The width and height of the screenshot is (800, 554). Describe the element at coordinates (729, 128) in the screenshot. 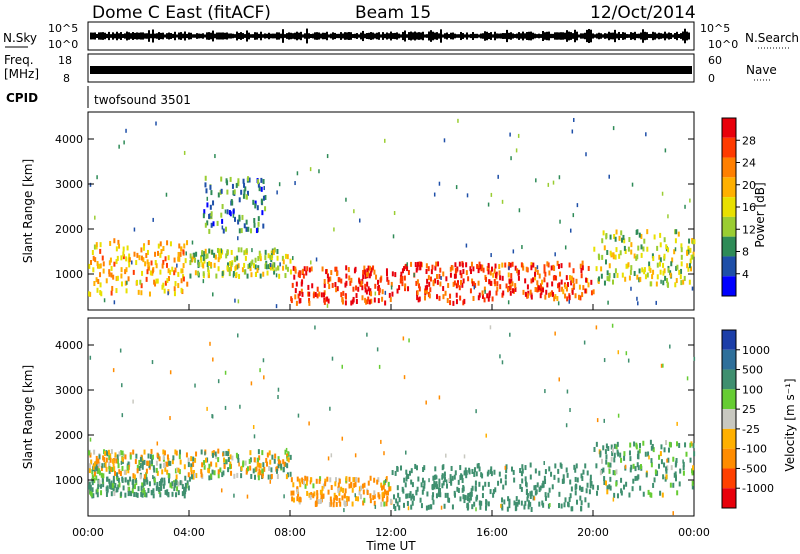

I see `colorbar-segment` at that location.